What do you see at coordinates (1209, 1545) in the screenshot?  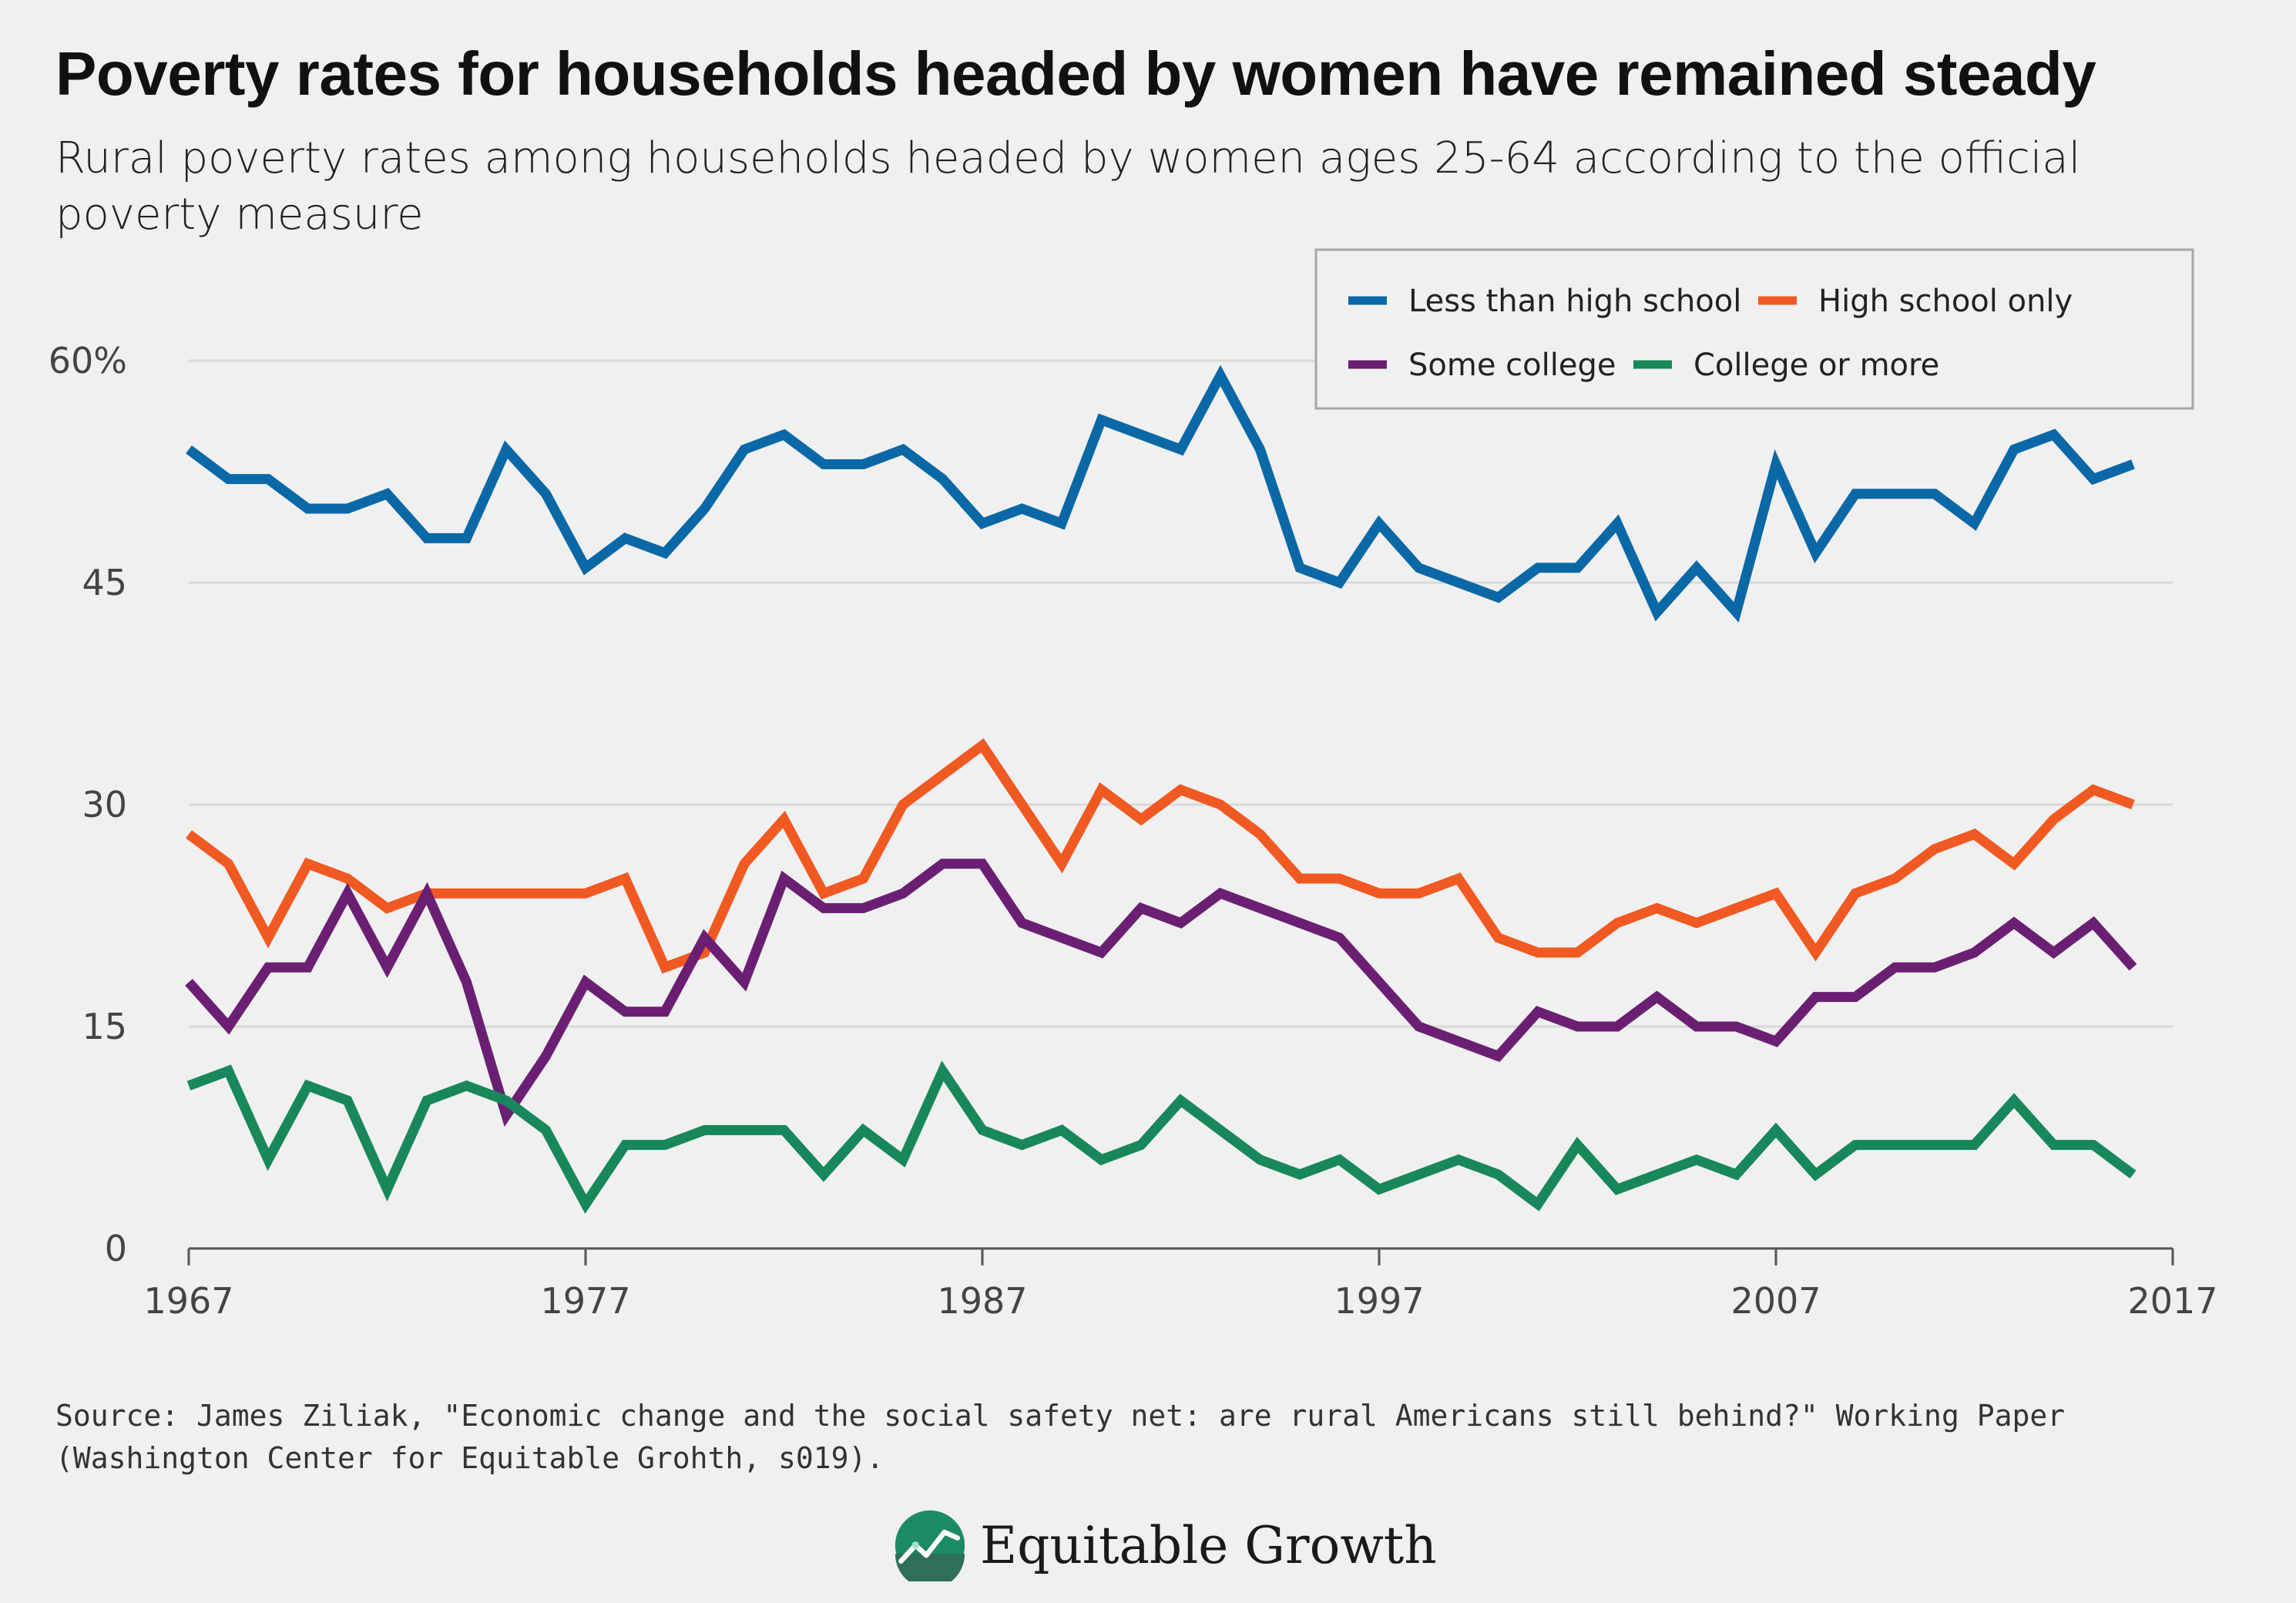 I see `logo-text: Equitable Growth` at bounding box center [1209, 1545].